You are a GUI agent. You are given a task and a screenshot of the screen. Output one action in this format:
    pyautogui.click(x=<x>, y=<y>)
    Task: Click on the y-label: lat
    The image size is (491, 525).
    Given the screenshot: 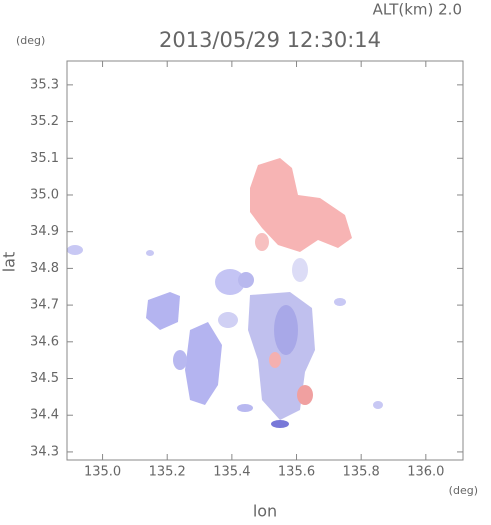 What is the action you would take?
    pyautogui.click(x=9, y=262)
    